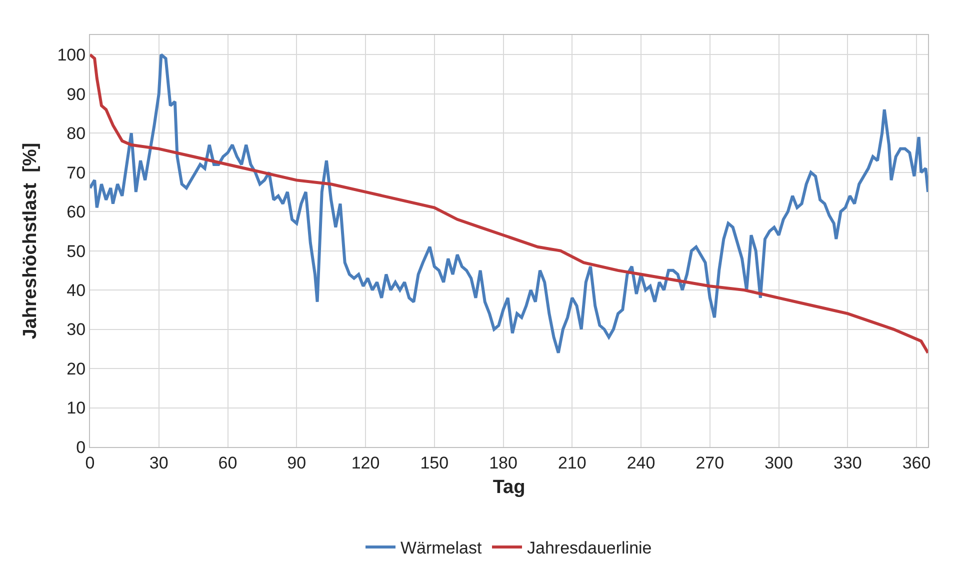 The height and width of the screenshot is (577, 958). What do you see at coordinates (76, 290) in the screenshot?
I see `y-tick-label: 40` at bounding box center [76, 290].